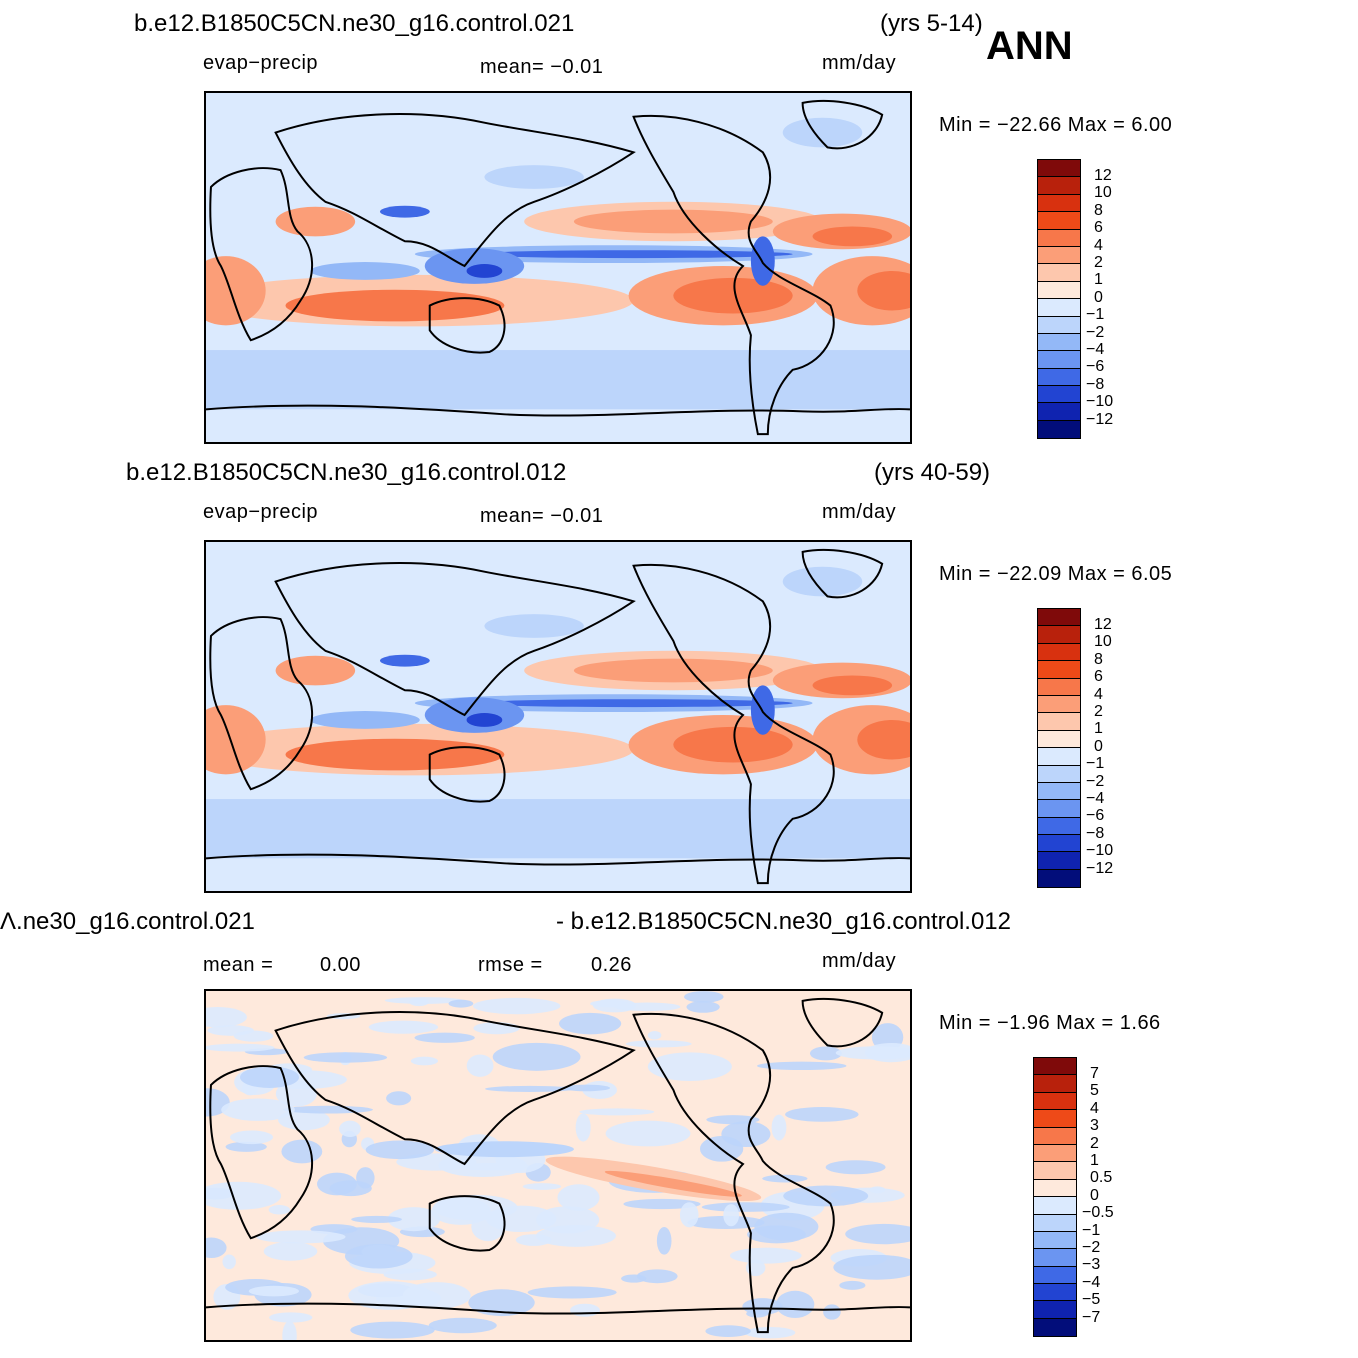  I want to click on panel2-map, so click(558, 716).